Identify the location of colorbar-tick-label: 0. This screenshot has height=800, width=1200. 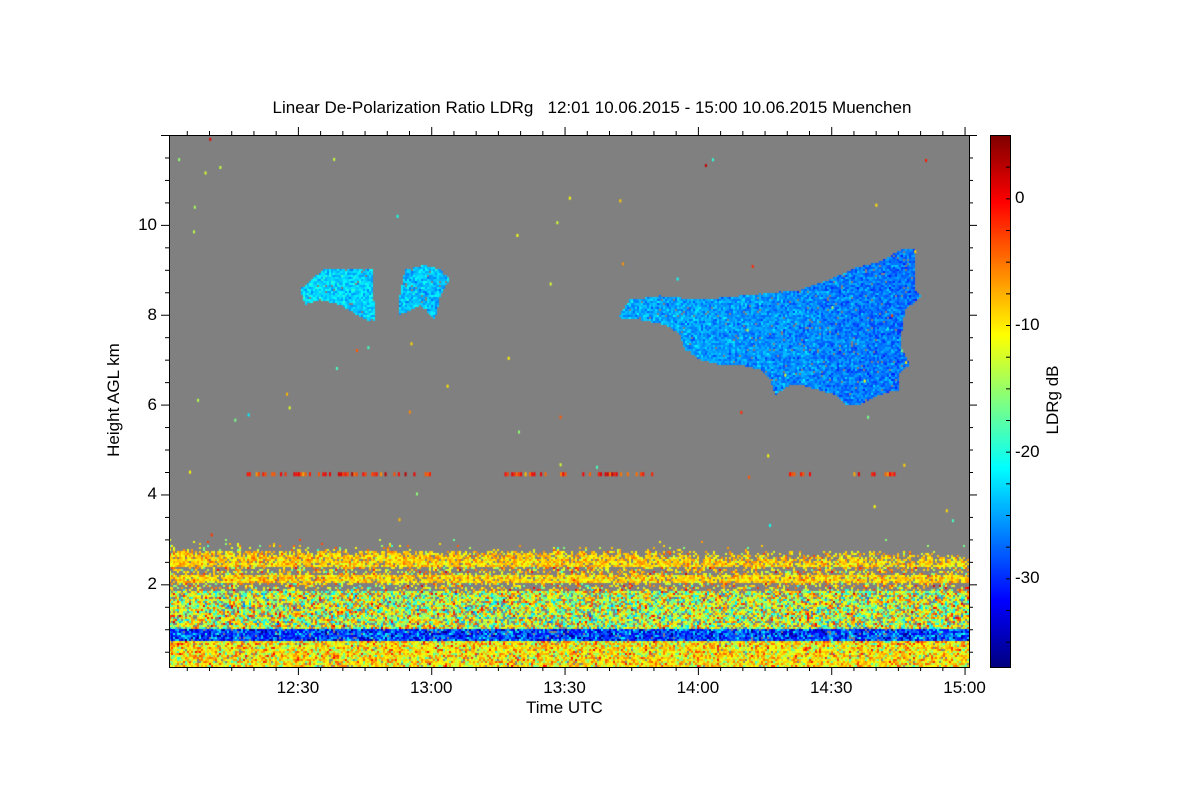
(1020, 198).